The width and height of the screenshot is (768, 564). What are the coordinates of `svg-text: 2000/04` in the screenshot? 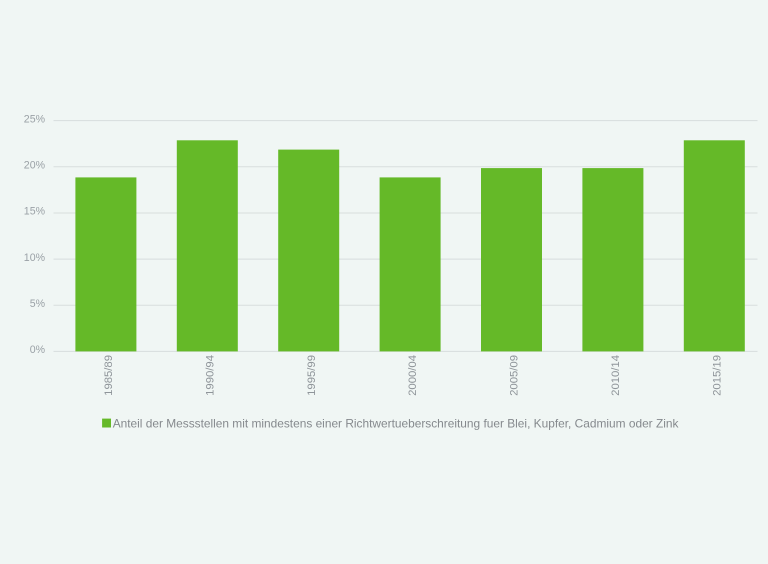 It's located at (413, 375).